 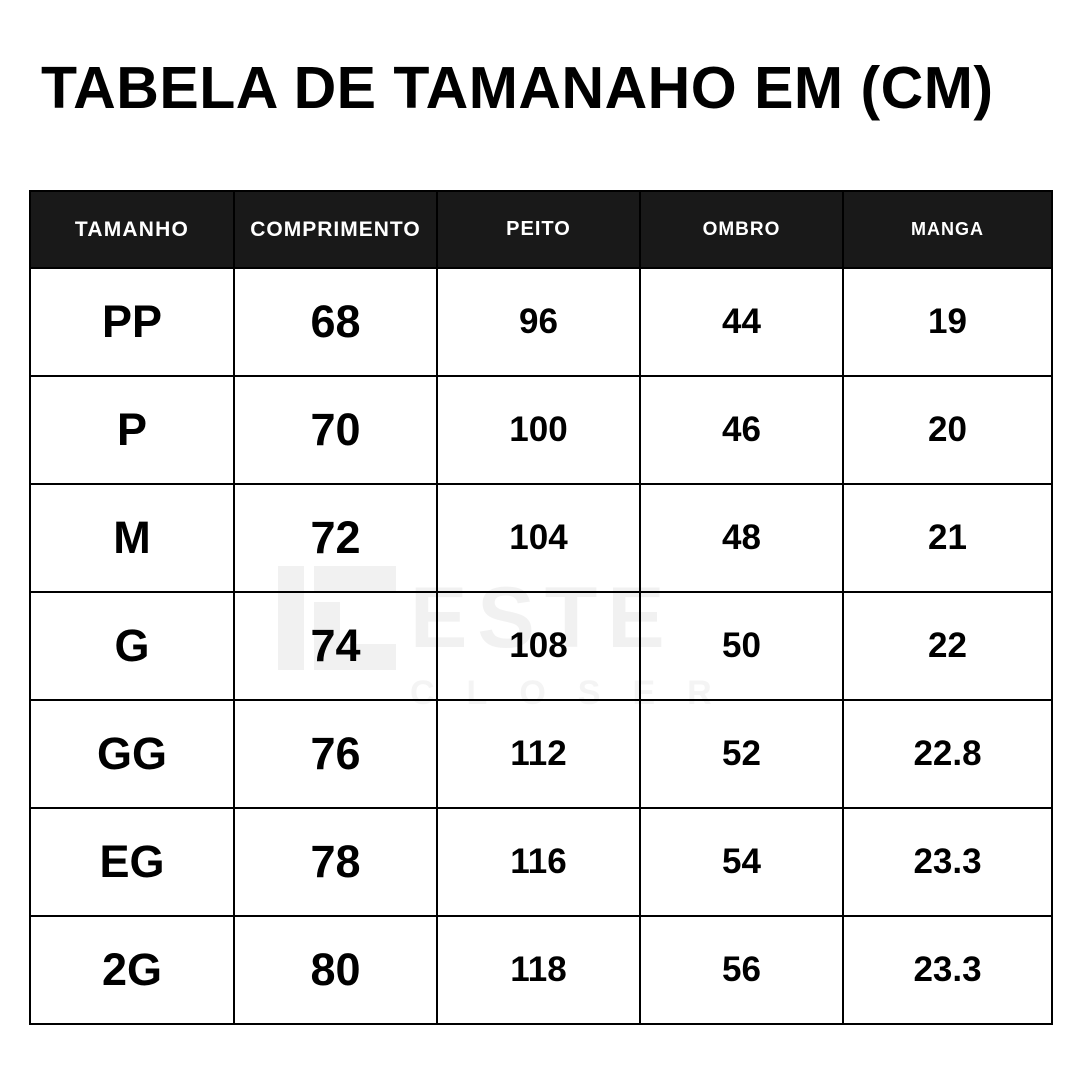 I want to click on cell-size: PP, so click(x=132, y=322).